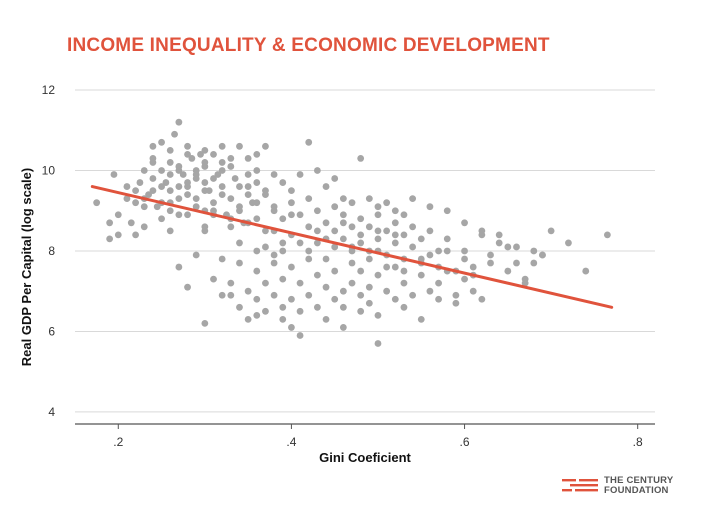 This screenshot has height=515, width=713. I want to click on x-axis-title: Gini Coeficient, so click(365, 457).